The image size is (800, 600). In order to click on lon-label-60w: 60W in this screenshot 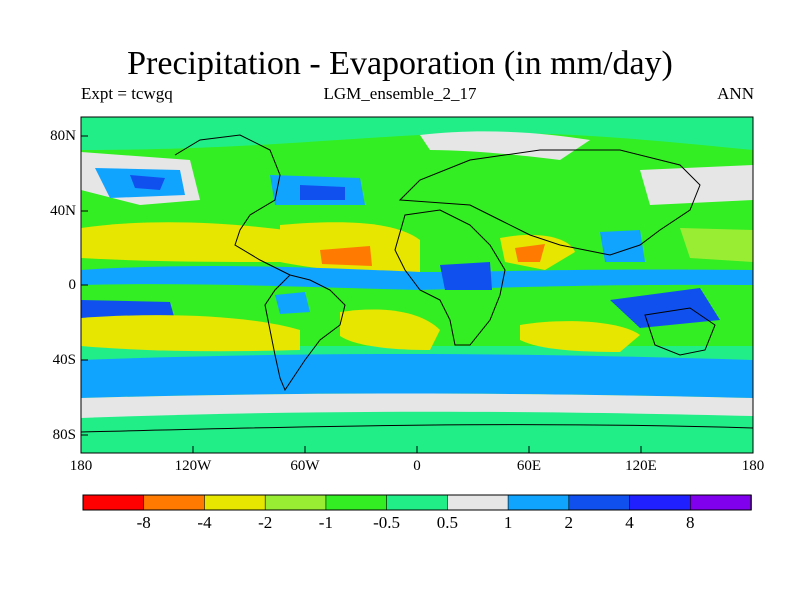, I will do `click(305, 466)`.